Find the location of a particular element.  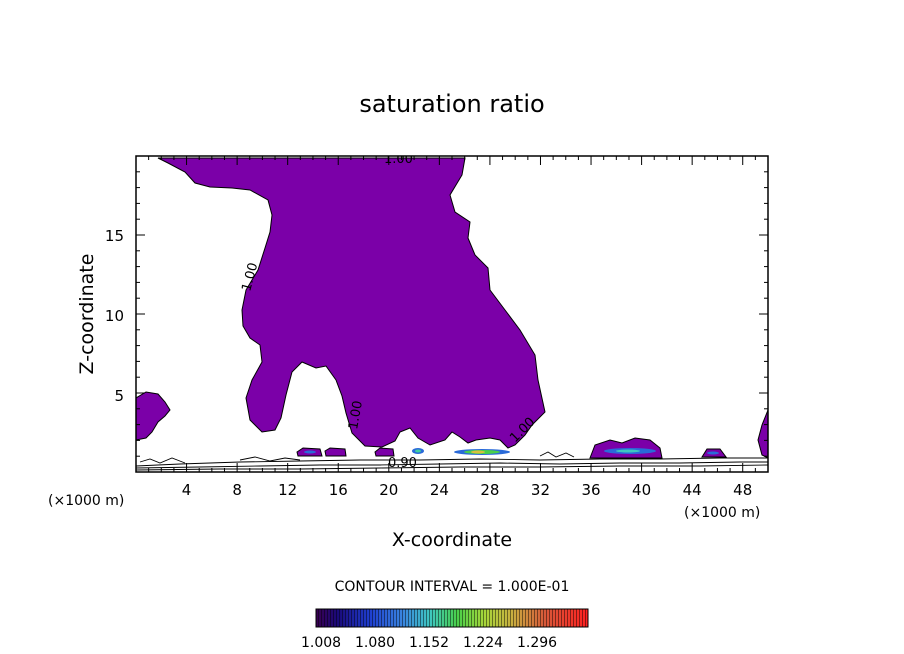

colorbar-label-2: 1.080 is located at coordinates (375, 643).